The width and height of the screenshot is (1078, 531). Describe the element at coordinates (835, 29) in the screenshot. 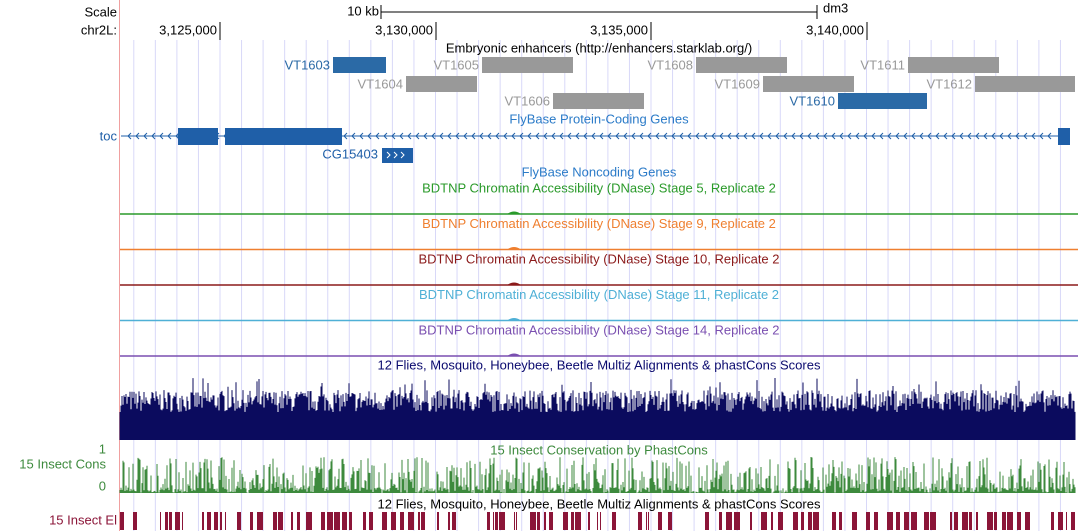

I see `ruler-position: 3,140,000` at that location.